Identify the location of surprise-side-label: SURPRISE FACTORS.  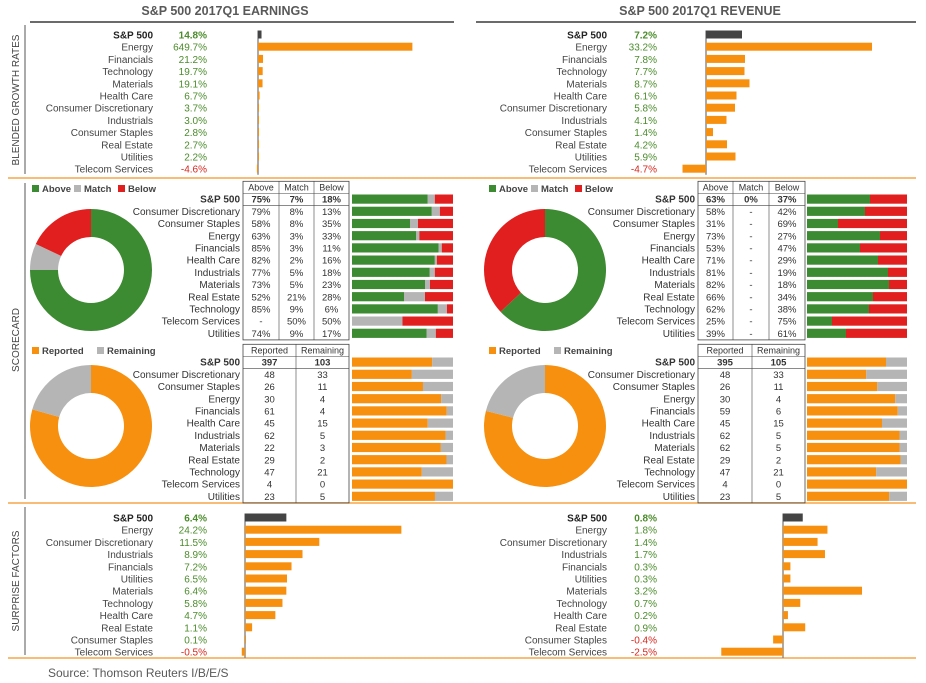
(16, 580).